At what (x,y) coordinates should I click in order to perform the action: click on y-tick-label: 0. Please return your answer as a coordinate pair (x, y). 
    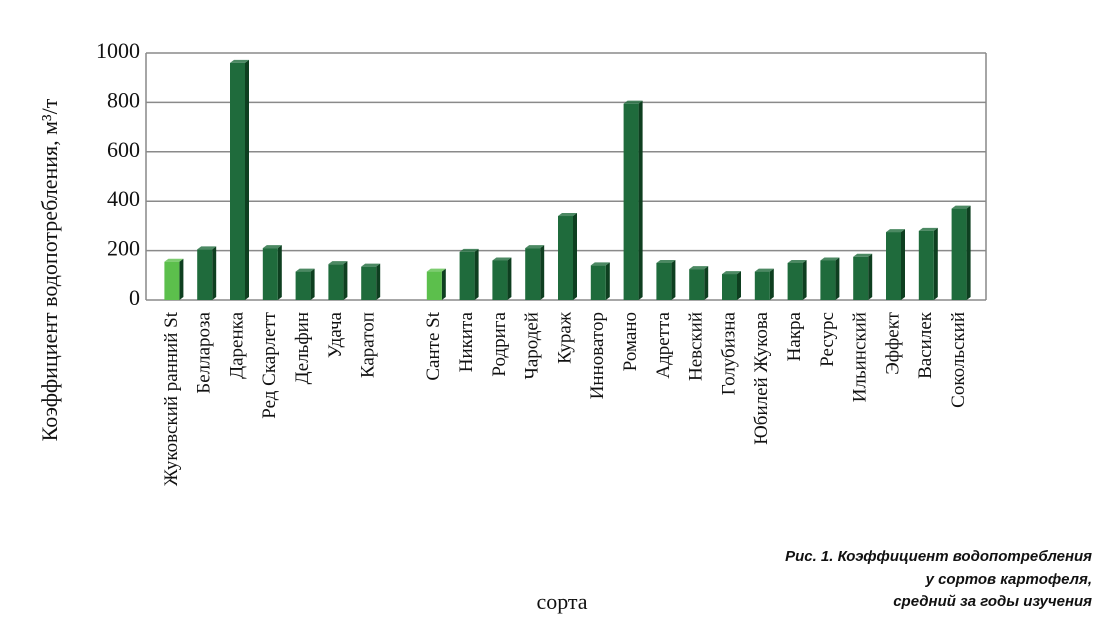
    Looking at the image, I should click on (134, 297).